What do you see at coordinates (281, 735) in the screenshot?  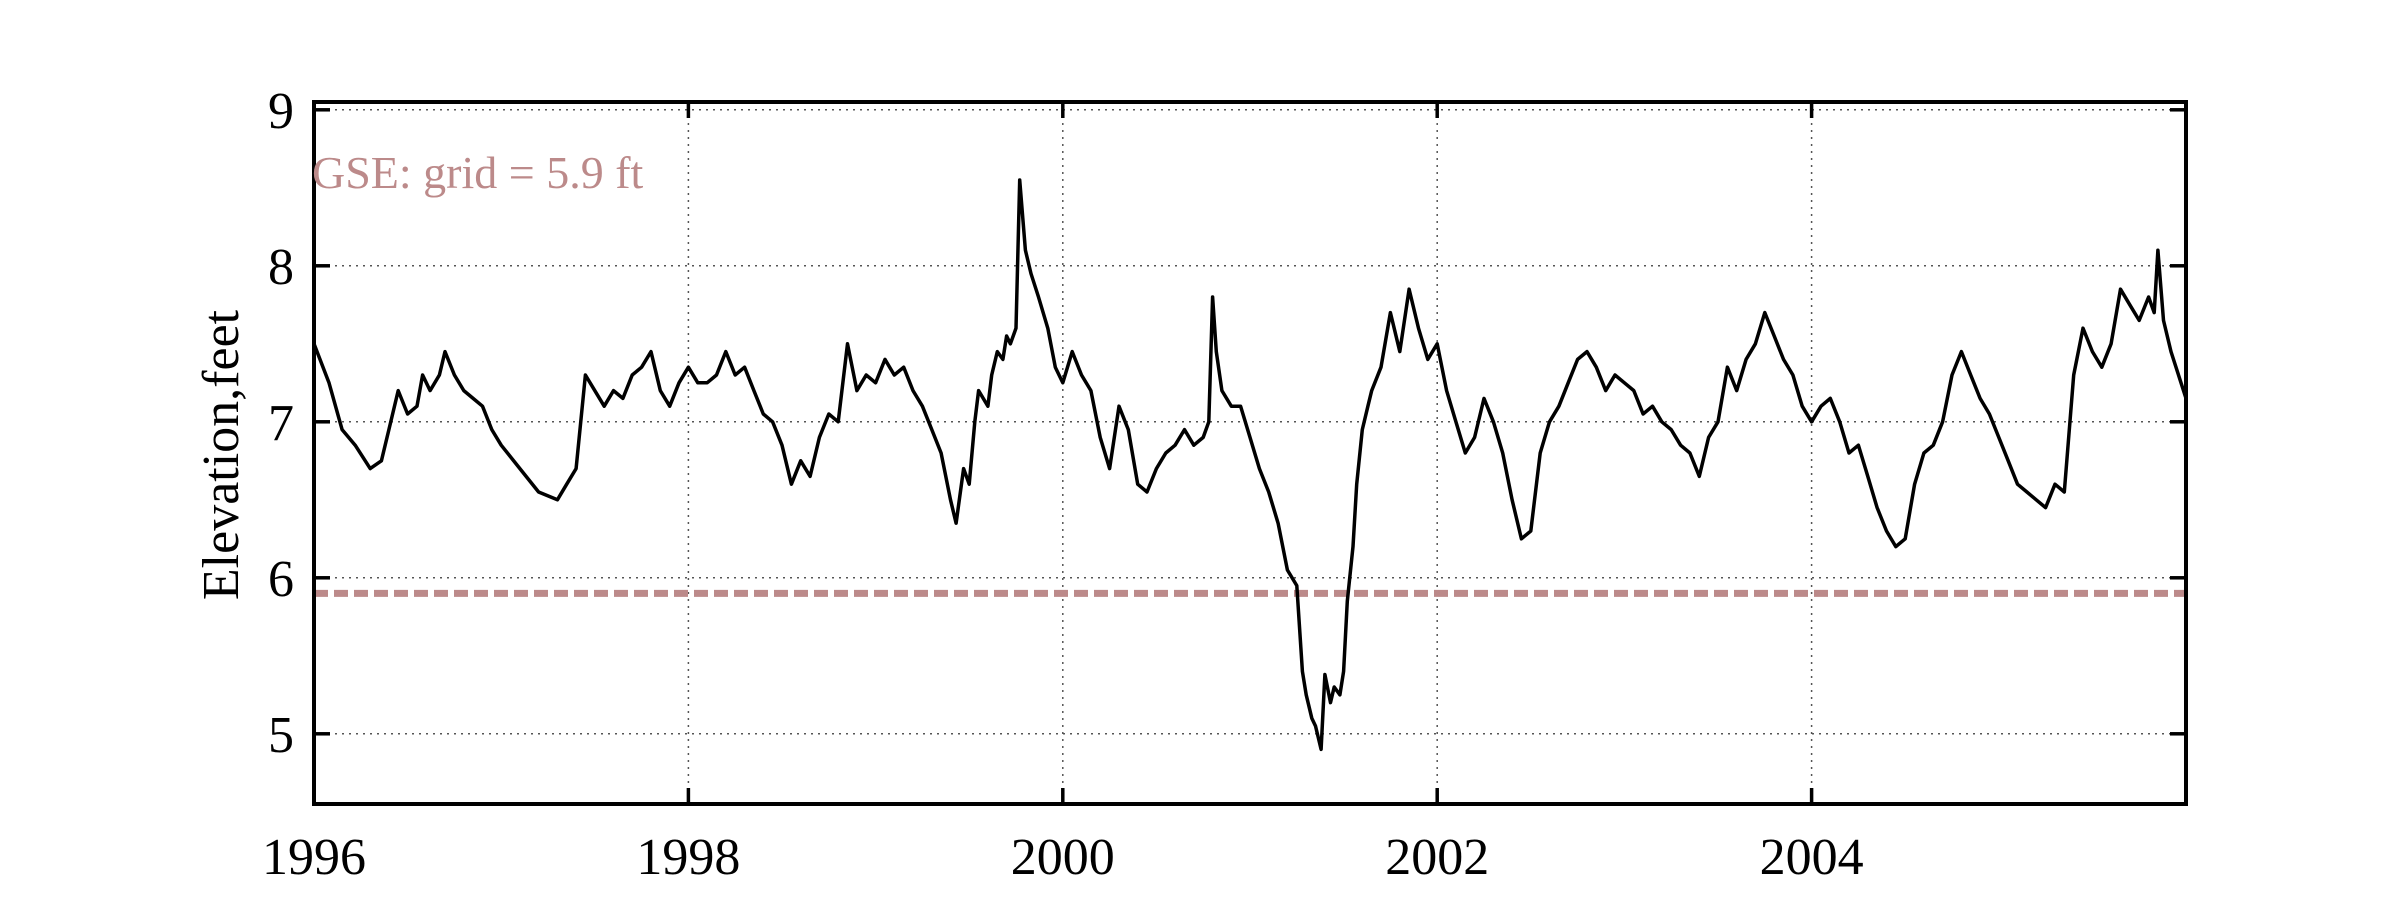 I see `y-tick-label-5: 5` at bounding box center [281, 735].